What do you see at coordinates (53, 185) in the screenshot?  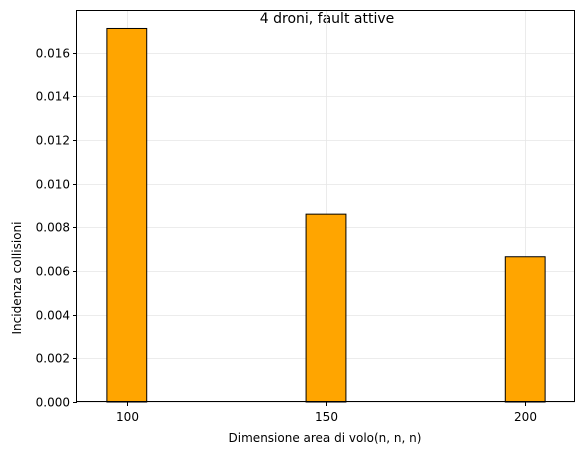 I see `y-tick-label: 0.010` at bounding box center [53, 185].